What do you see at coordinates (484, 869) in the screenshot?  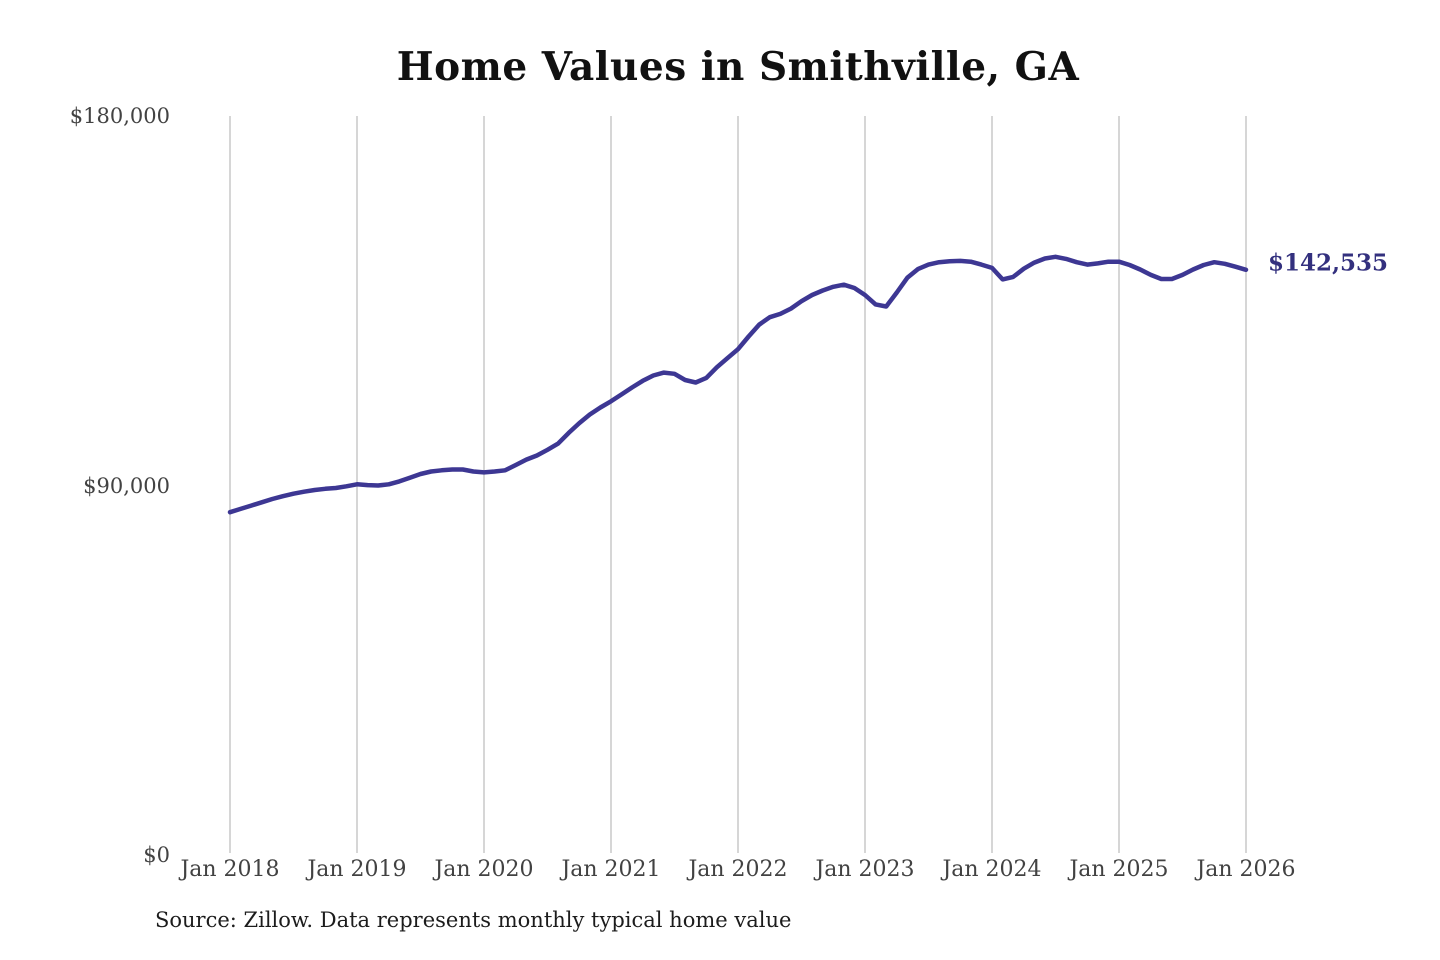 I see `x-tick-label: Jan 2020` at bounding box center [484, 869].